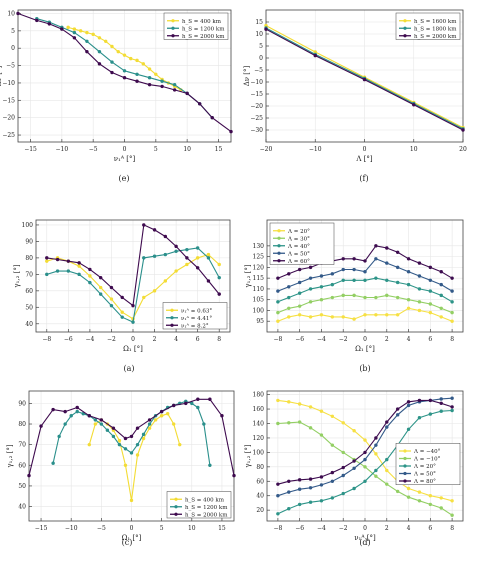 Image resolution: width=477 pixels, height=562 pixels. Describe the element at coordinates (30, 149) in the screenshot. I see `x-tick-label: −15` at that location.